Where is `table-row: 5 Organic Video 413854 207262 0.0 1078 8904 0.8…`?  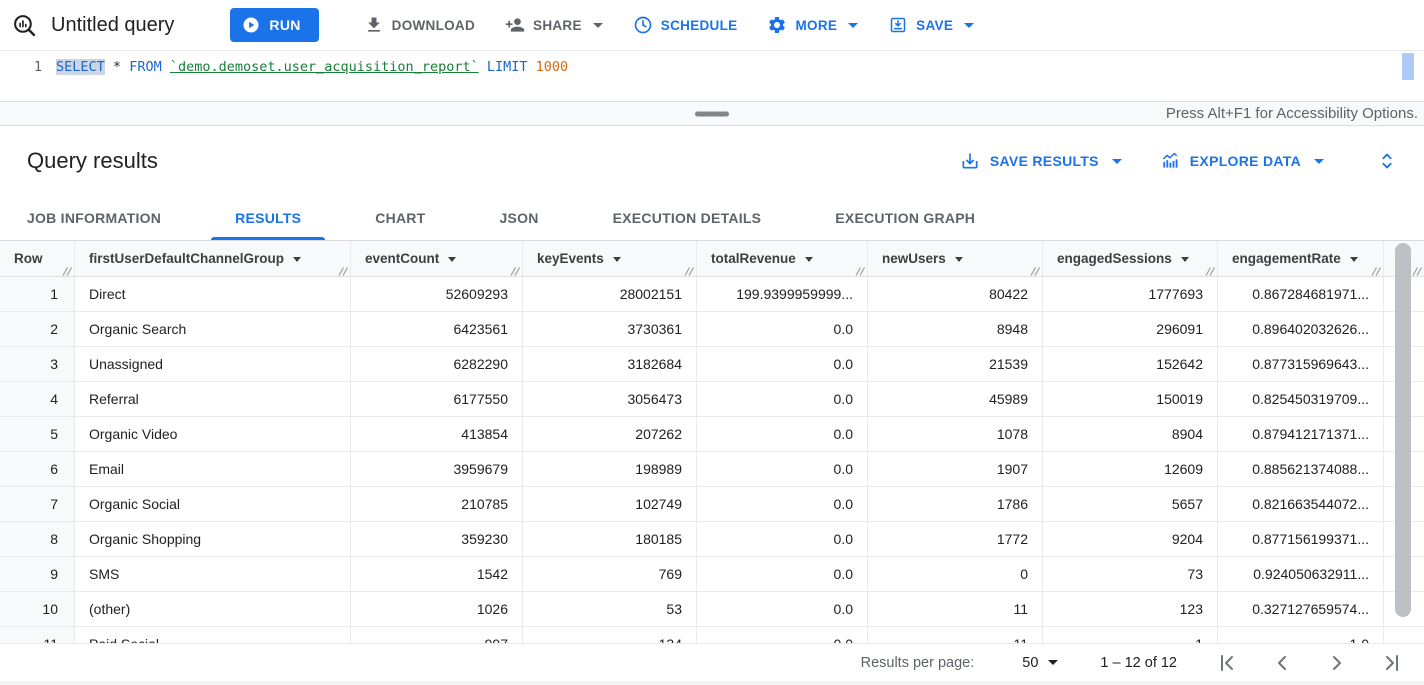
table-row: 5 Organic Video 413854 207262 0.0 1078 8904 0.8… is located at coordinates (712, 434).